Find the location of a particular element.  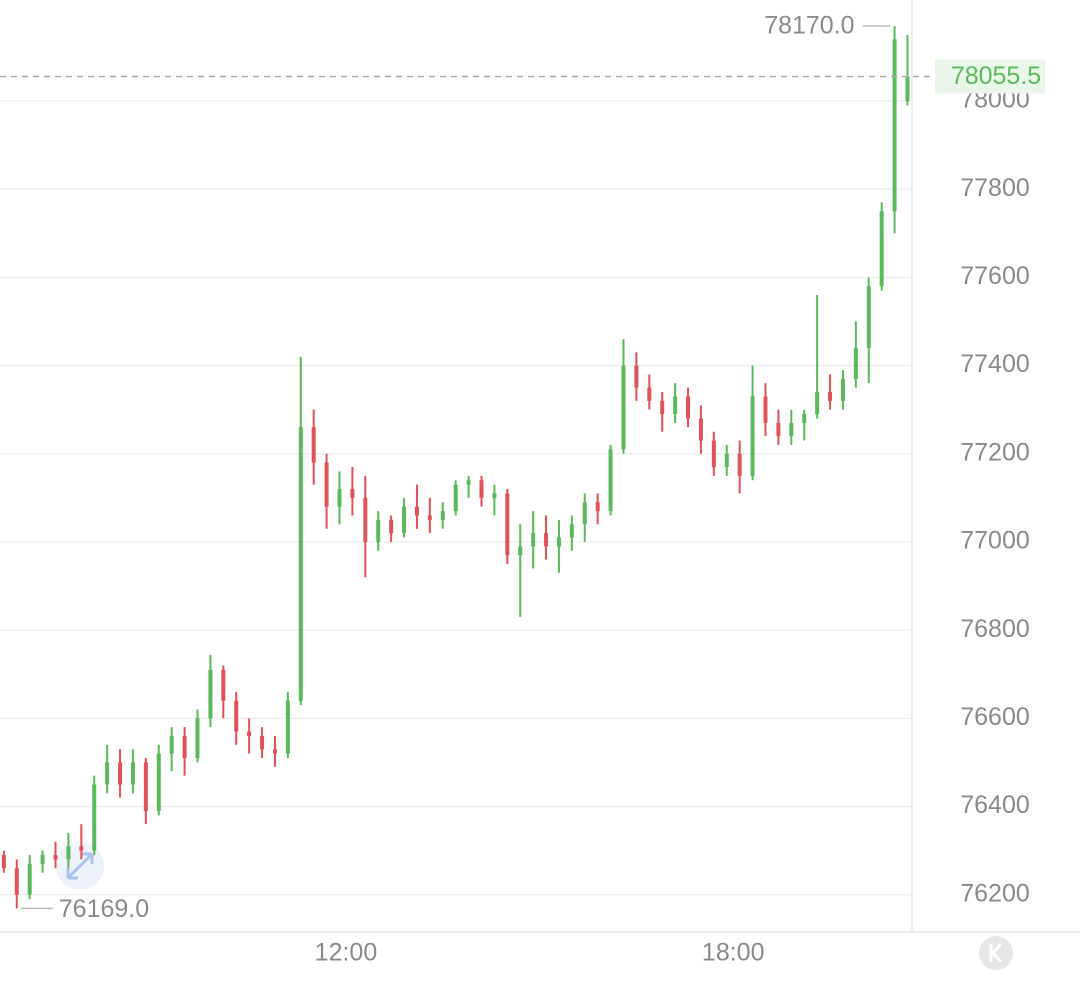

y-tick-label: 76200 is located at coordinates (995, 893).